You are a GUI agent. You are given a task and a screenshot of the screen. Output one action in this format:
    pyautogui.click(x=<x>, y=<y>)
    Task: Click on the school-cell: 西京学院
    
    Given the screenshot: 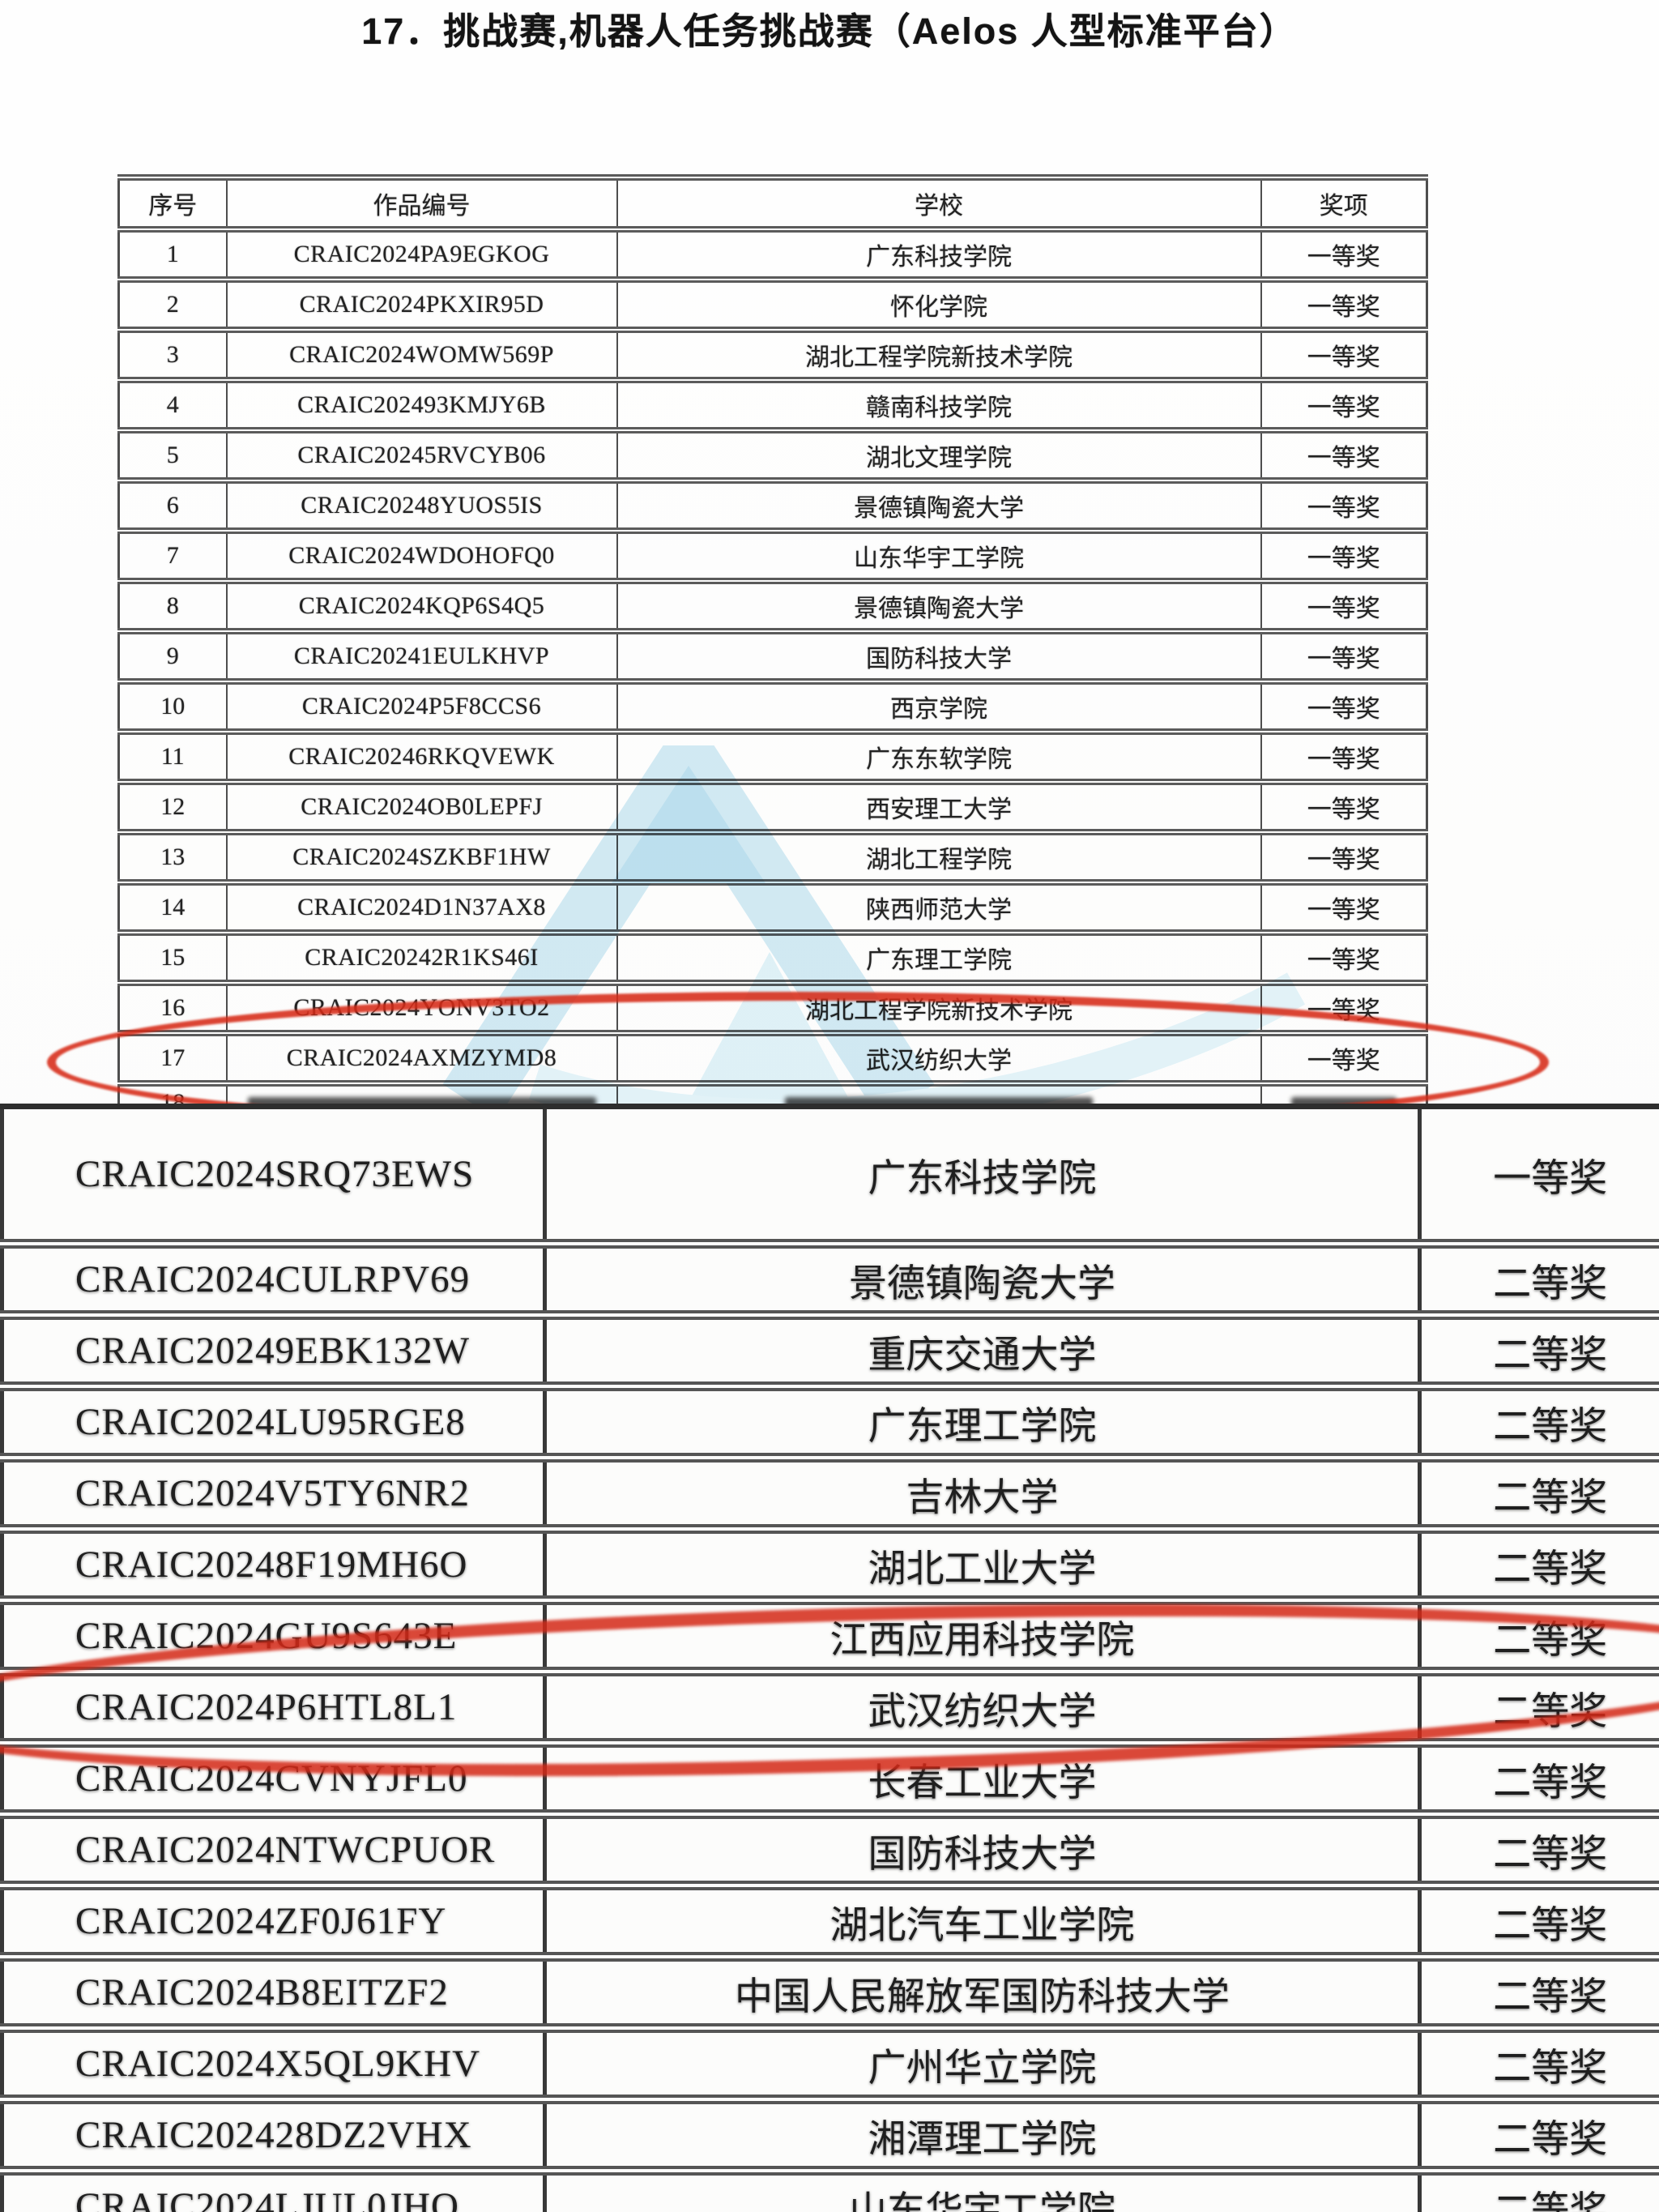 What is the action you would take?
    pyautogui.click(x=939, y=705)
    